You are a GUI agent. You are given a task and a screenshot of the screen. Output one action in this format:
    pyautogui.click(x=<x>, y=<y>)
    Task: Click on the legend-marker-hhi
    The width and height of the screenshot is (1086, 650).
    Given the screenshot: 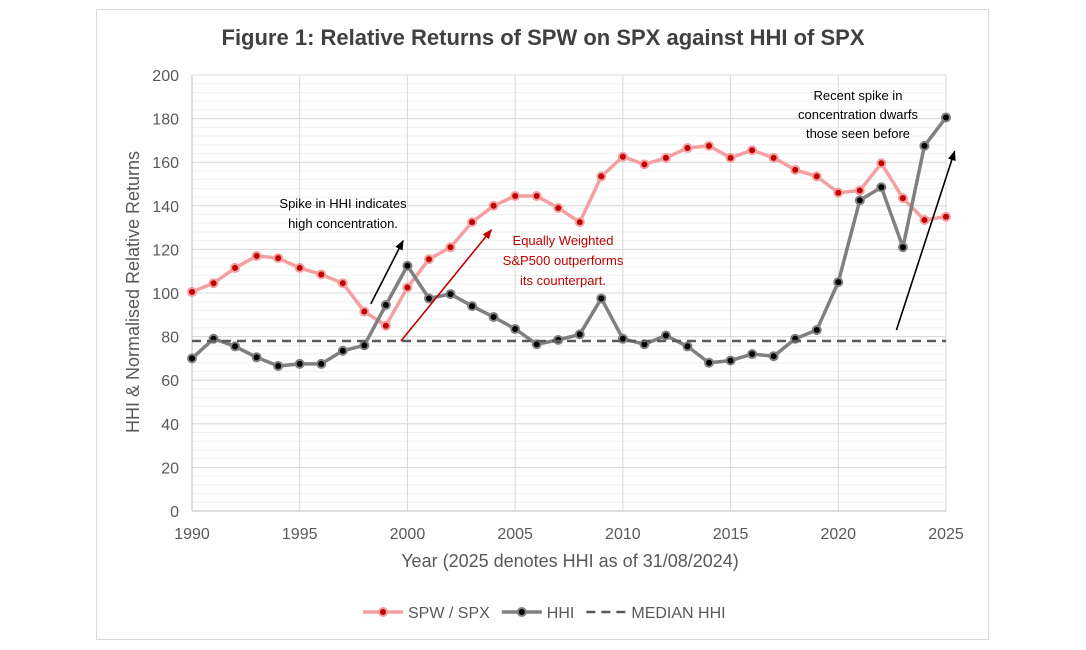 What is the action you would take?
    pyautogui.click(x=521, y=612)
    